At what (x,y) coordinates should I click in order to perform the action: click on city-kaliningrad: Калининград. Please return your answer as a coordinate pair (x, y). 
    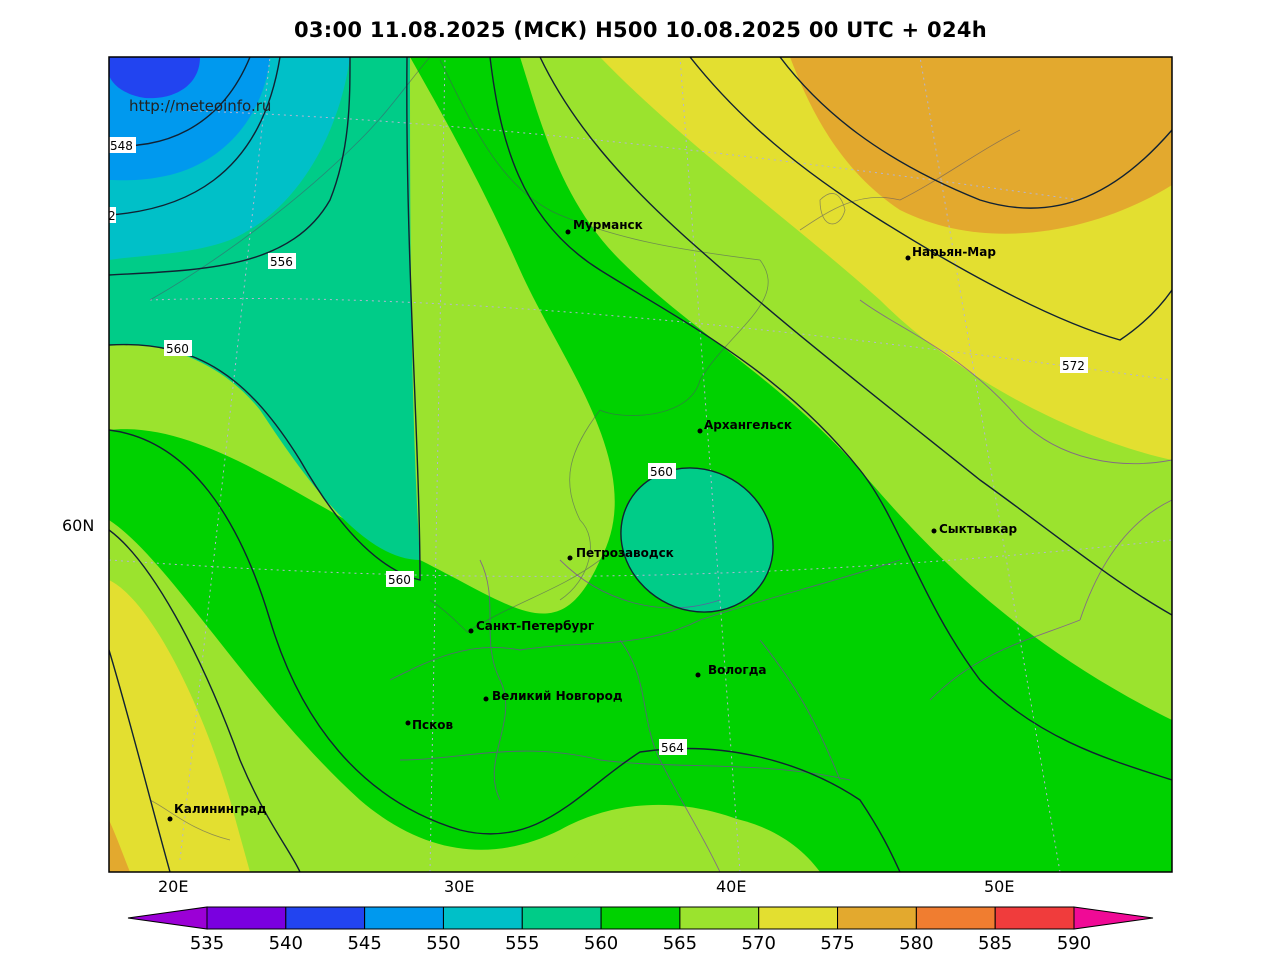
    Looking at the image, I should click on (220, 809).